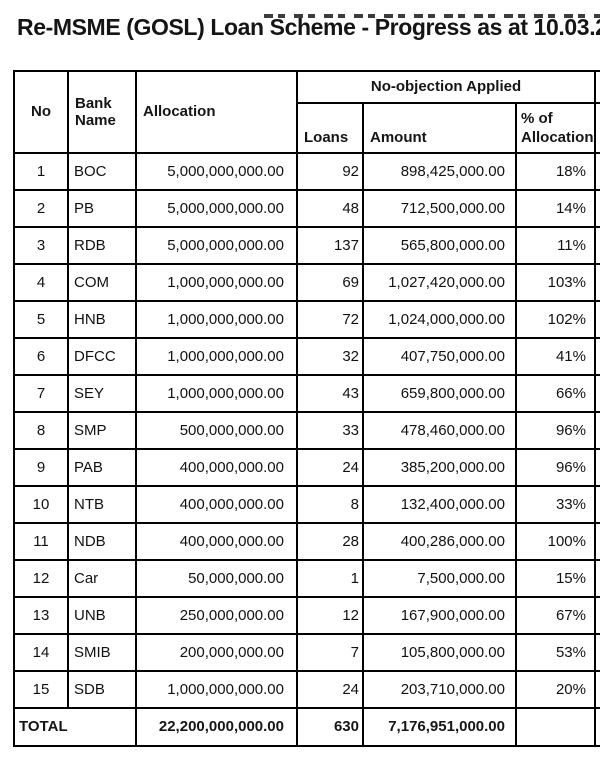 The image size is (600, 767). Describe the element at coordinates (41, 282) in the screenshot. I see `cell-no: 4` at that location.